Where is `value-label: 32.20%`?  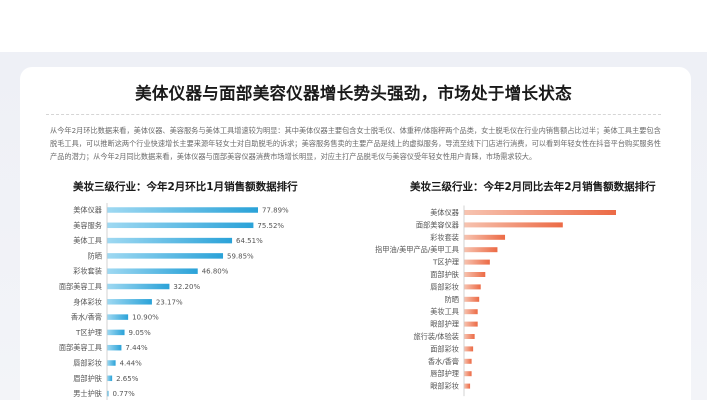 value-label: 32.20% is located at coordinates (186, 287).